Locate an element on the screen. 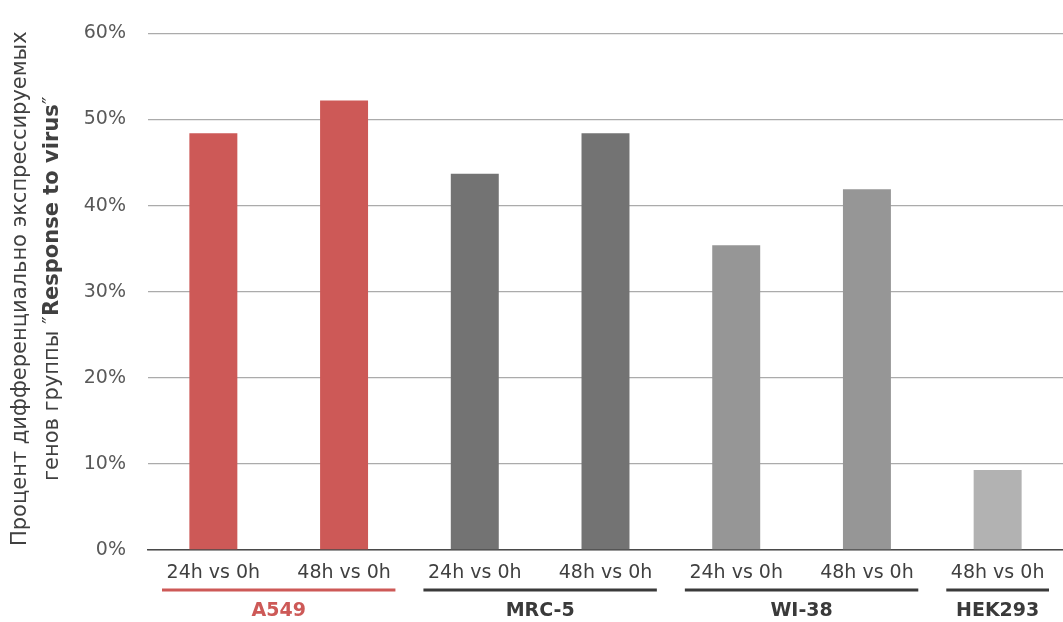 The image size is (1063, 622). y-tick-label: 60% is located at coordinates (104, 31).